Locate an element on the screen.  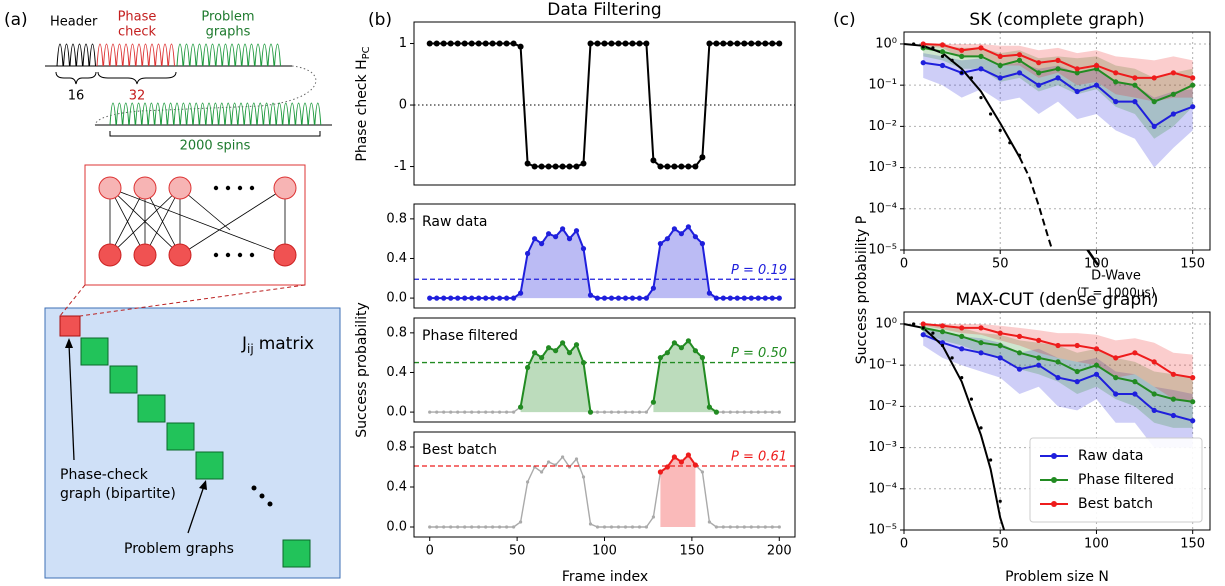
header-label: Header is located at coordinates (74, 22).